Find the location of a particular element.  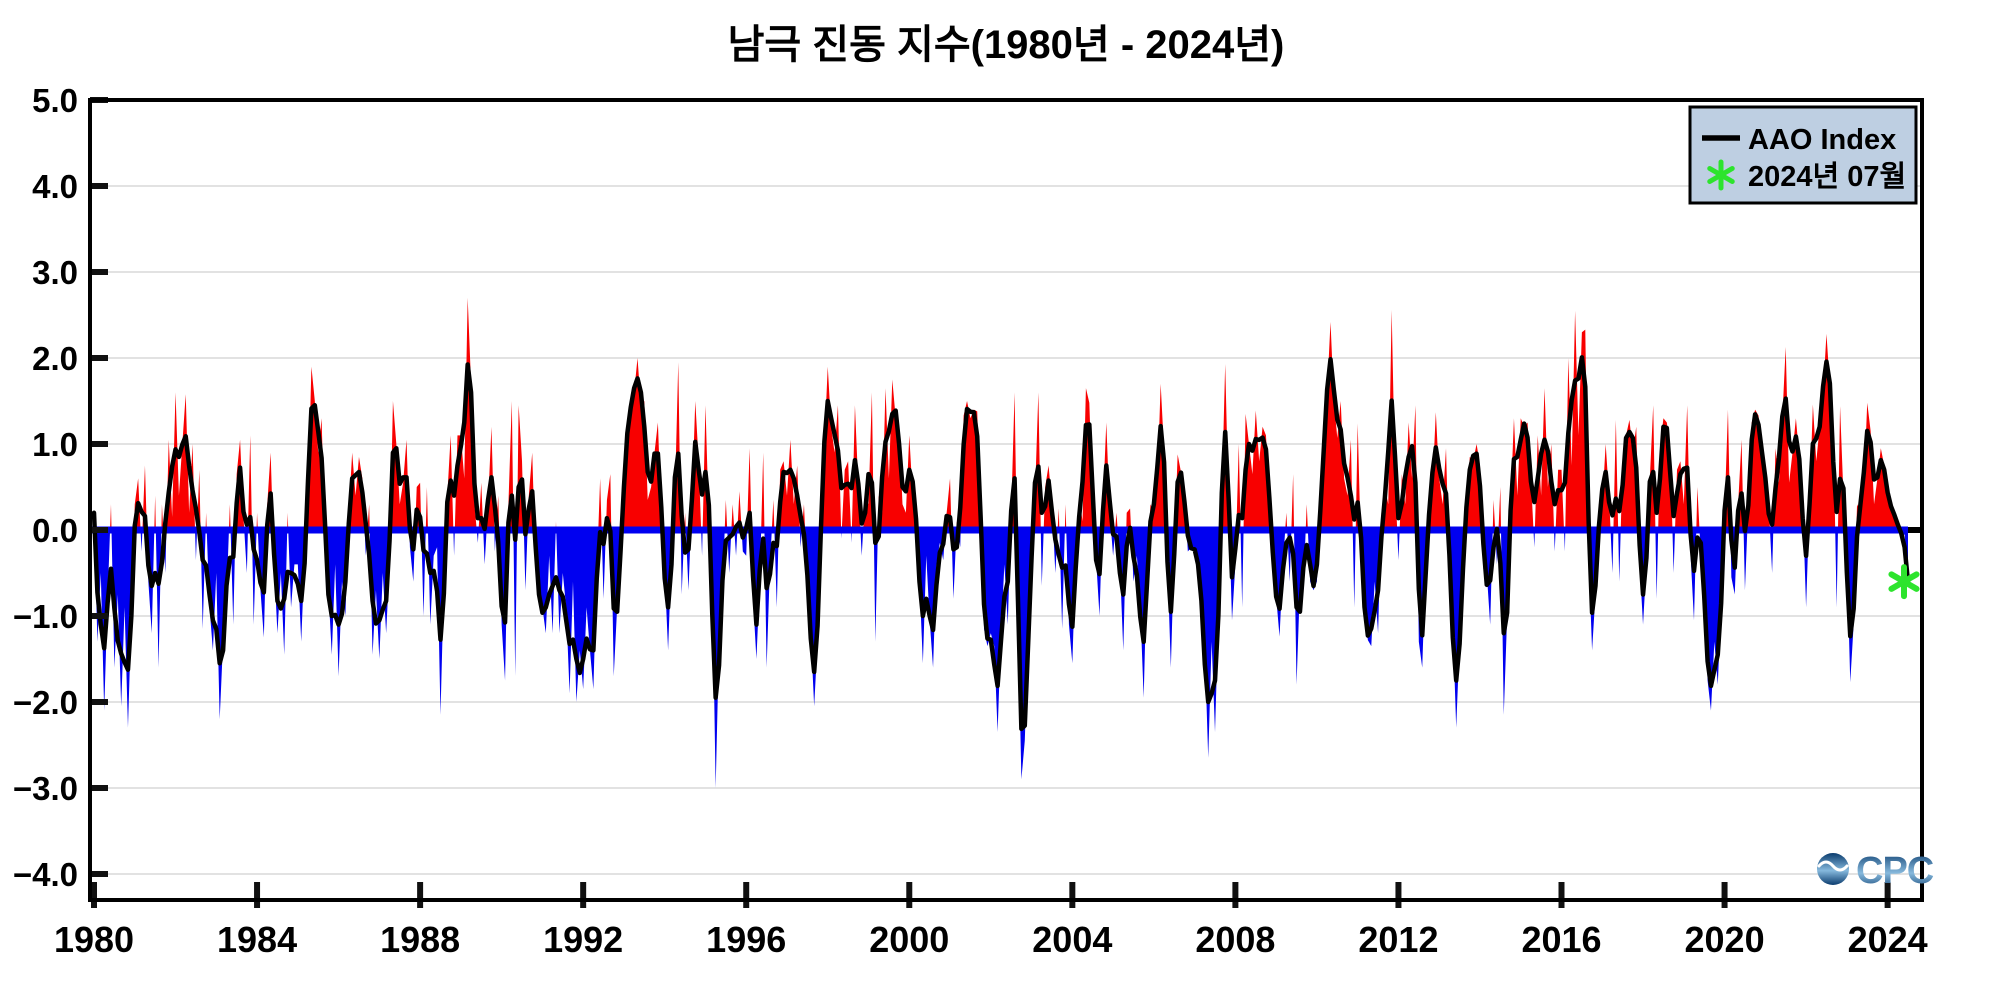

x-axis-label: 2020 is located at coordinates (1725, 939).